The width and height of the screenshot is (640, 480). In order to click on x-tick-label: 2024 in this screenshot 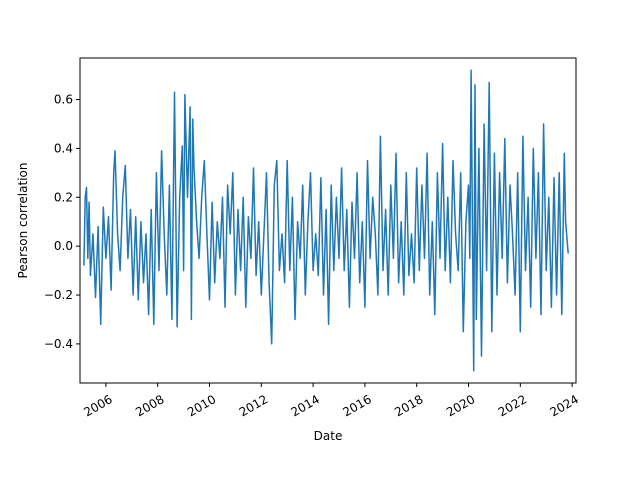, I will do `click(564, 405)`.